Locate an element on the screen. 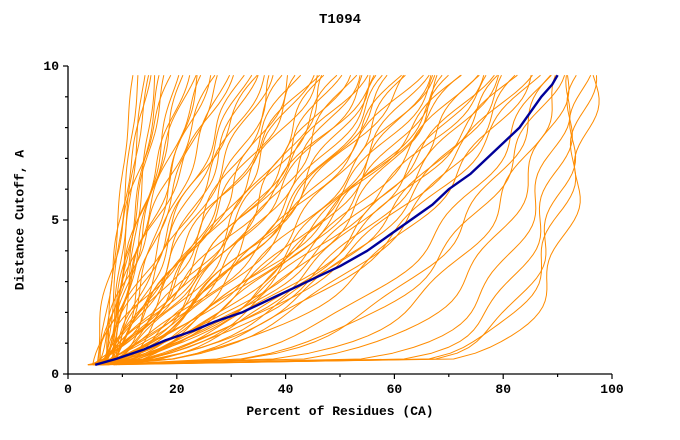 This screenshot has height=440, width=680. y-tick-label: 10 is located at coordinates (51, 66).